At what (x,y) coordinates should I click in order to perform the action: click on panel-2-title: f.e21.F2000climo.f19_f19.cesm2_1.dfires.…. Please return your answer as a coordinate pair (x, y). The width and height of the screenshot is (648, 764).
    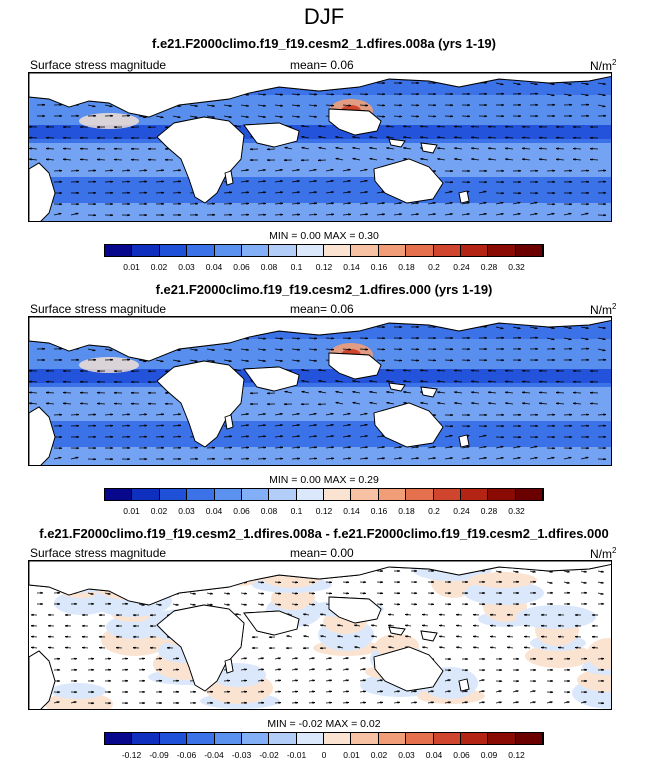
    Looking at the image, I should click on (324, 289).